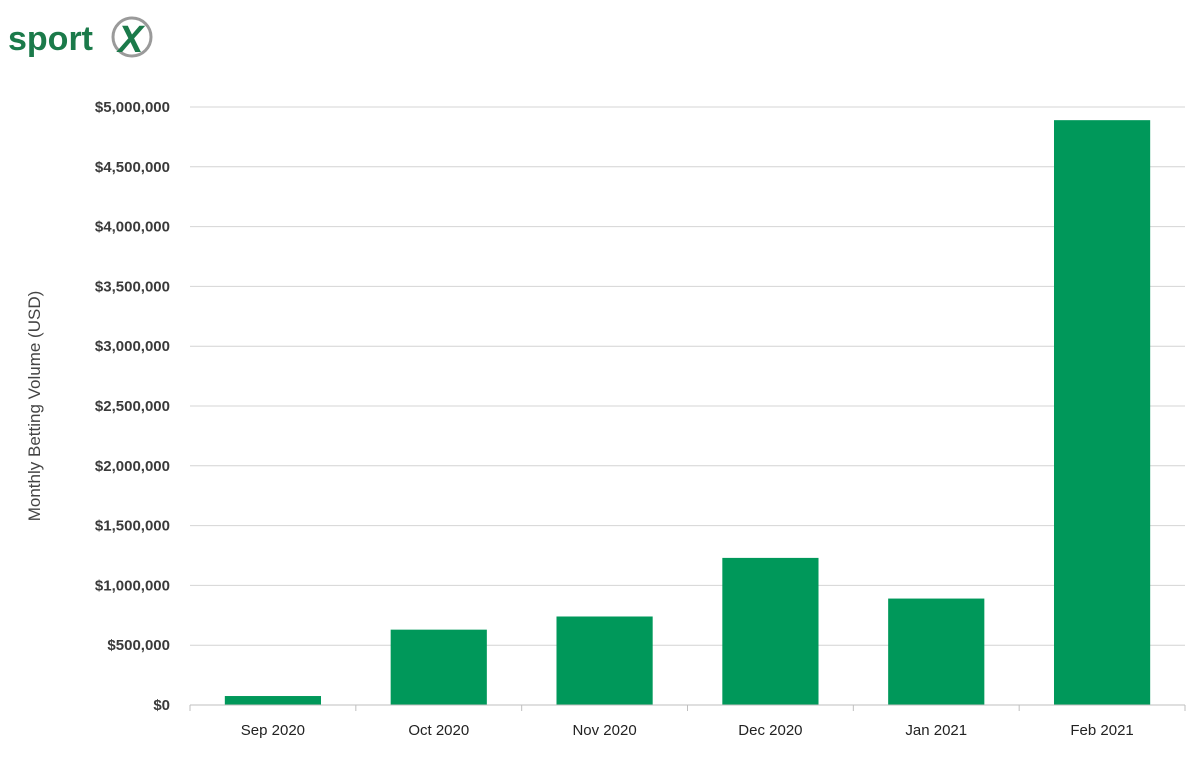  I want to click on y-tick-label: $2,000,000, so click(132, 466).